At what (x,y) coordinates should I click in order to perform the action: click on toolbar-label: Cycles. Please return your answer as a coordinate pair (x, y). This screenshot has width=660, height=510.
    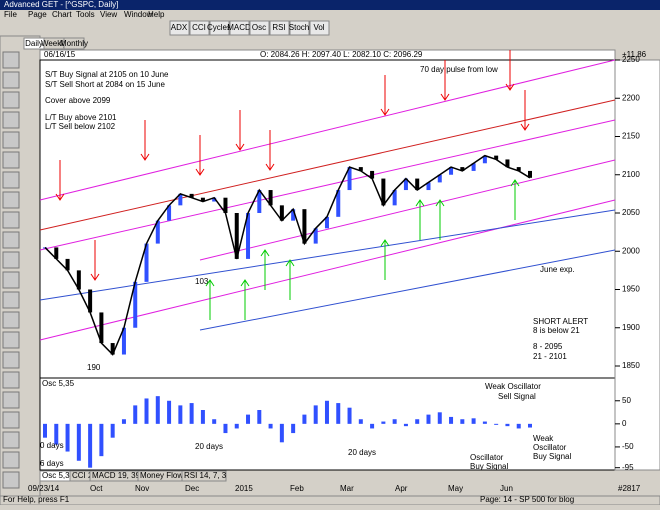
    Looking at the image, I should click on (219, 27).